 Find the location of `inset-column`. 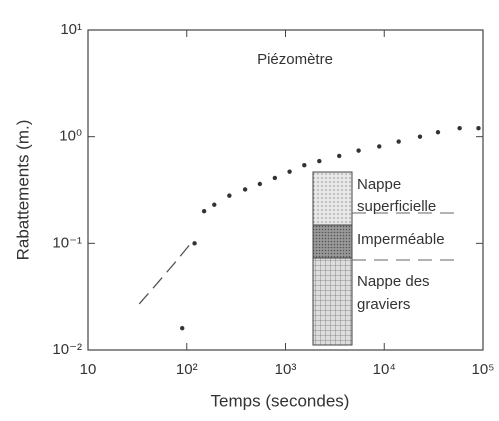

inset-column is located at coordinates (386, 258).